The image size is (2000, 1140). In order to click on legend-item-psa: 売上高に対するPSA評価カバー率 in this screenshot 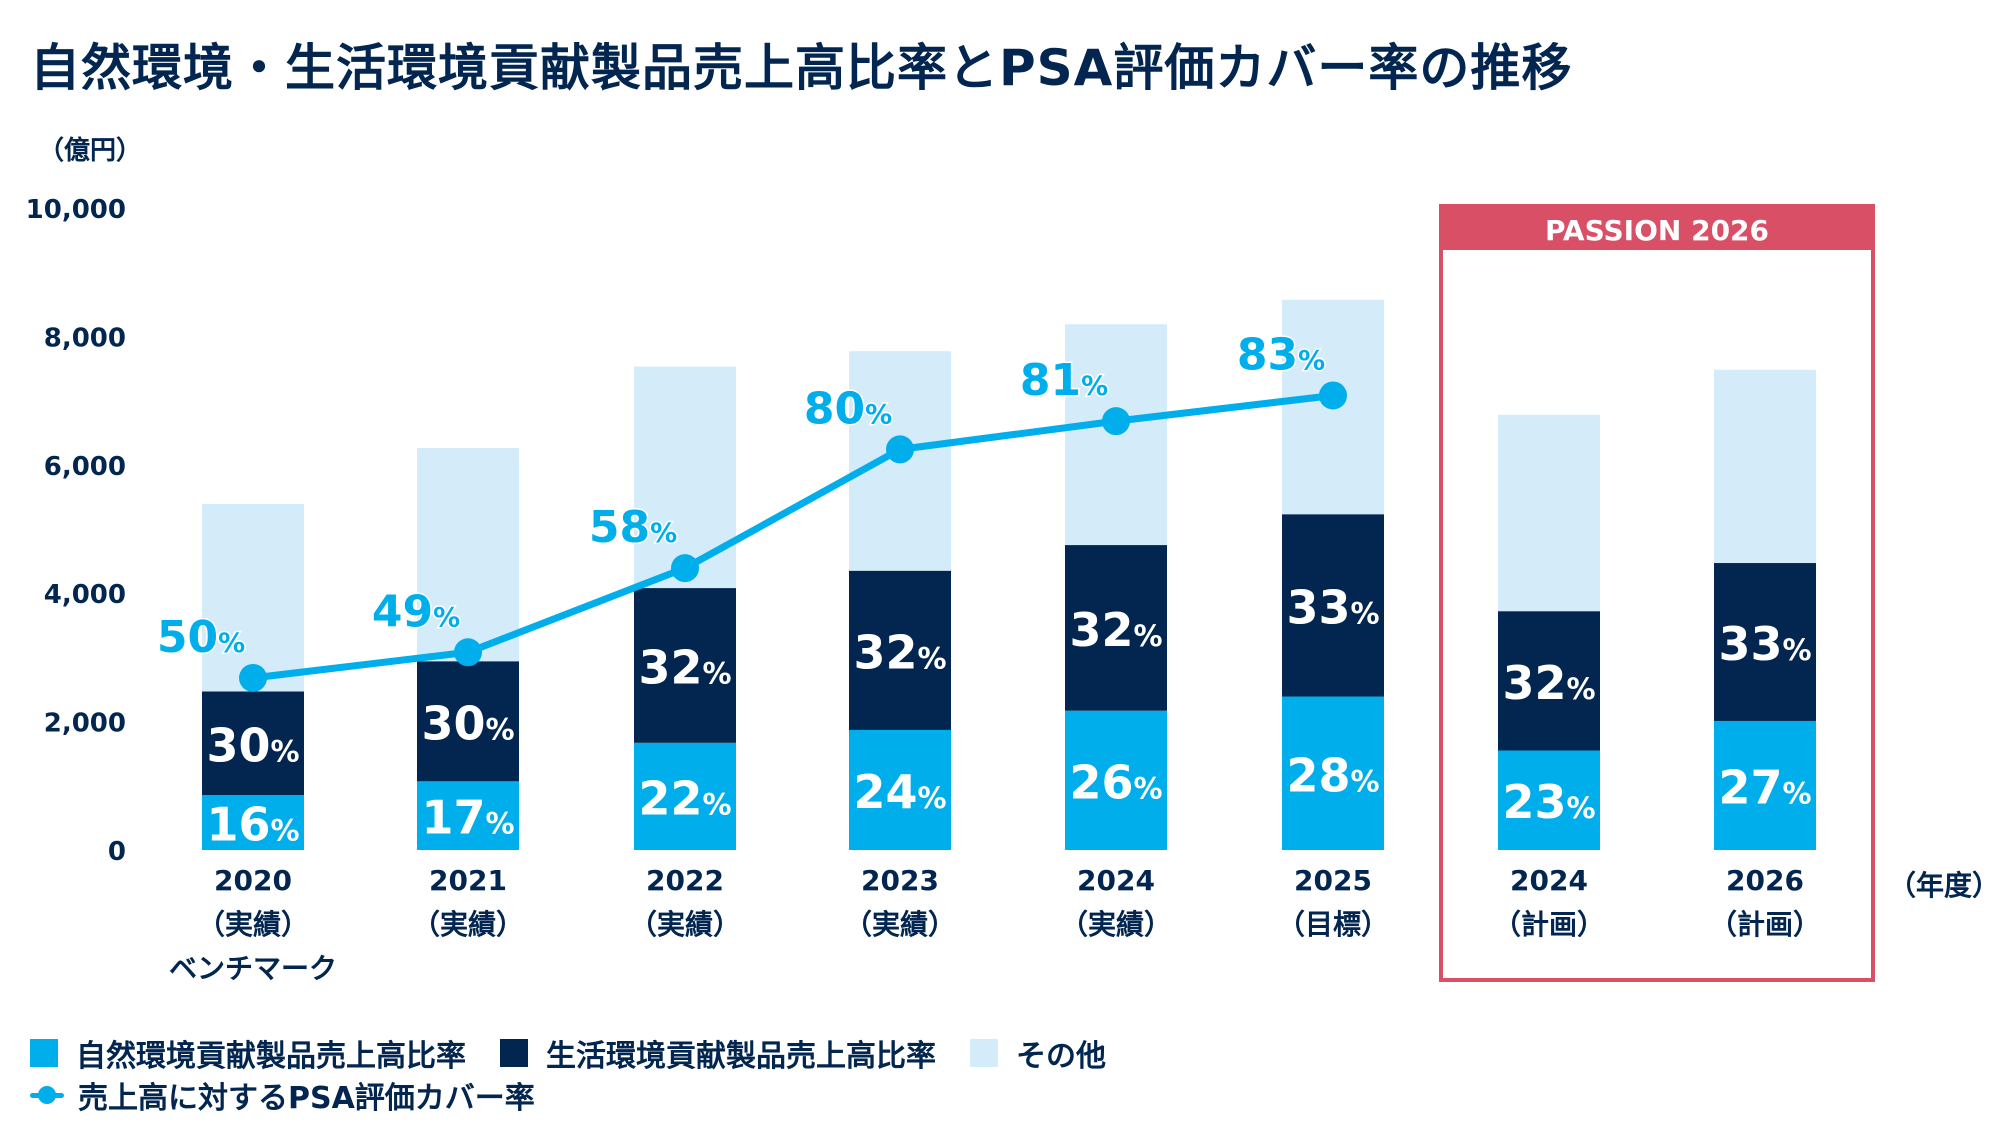, I will do `click(282, 1095)`.